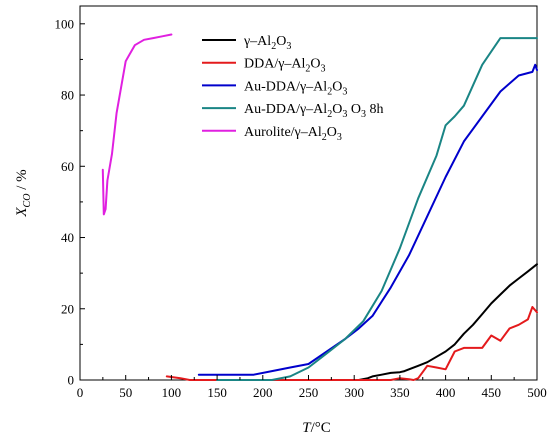 Image resolution: width=550 pixels, height=441 pixels. What do you see at coordinates (172, 392) in the screenshot?
I see `x-tick-label: 100` at bounding box center [172, 392].